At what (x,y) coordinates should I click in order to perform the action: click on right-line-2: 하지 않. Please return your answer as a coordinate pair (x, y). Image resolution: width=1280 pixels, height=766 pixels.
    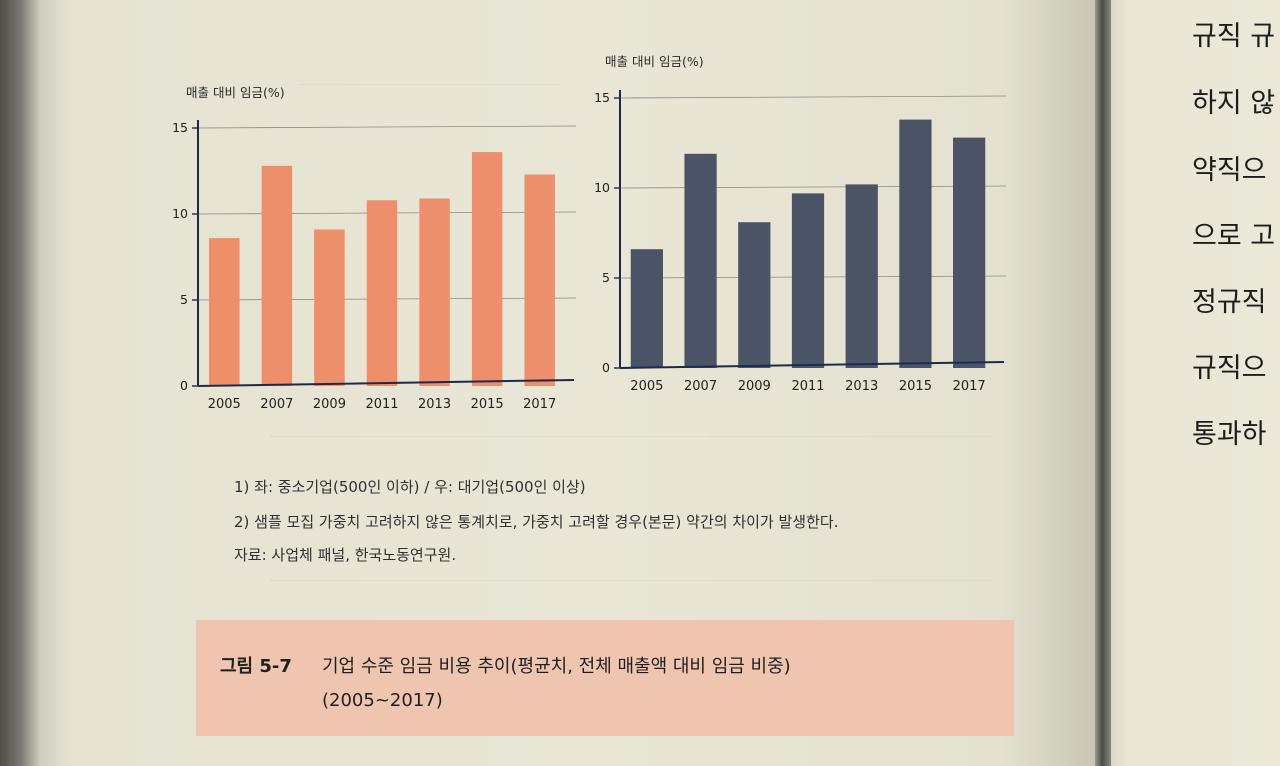
    Looking at the image, I should click on (1234, 103).